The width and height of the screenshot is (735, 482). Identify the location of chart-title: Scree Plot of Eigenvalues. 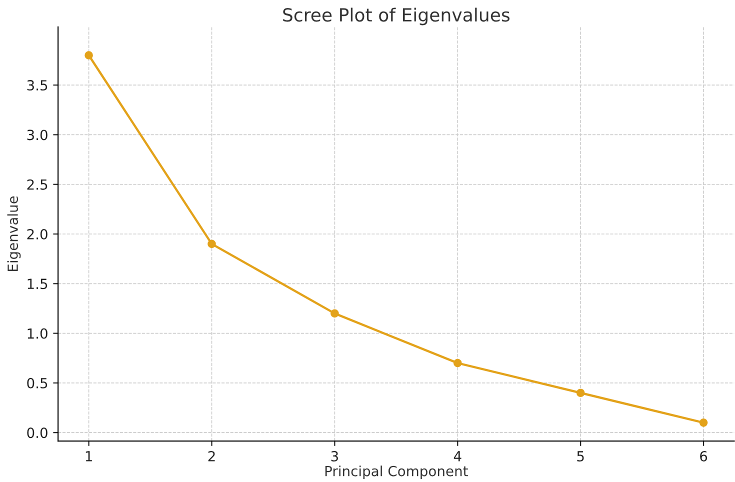
(396, 17).